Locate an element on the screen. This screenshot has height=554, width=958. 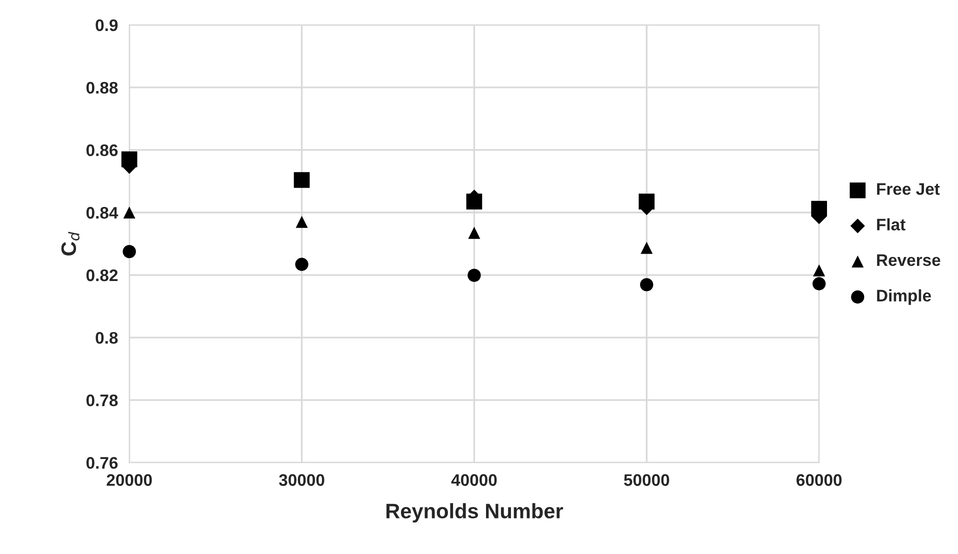
x-tick-label: 60000 is located at coordinates (819, 480).